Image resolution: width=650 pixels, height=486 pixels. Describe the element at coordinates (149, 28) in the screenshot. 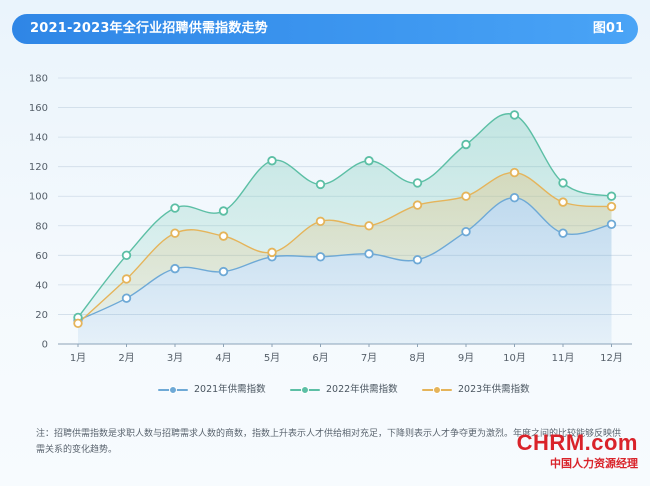

I see `chart-title: 2021-2023年全行业招聘供需指数走势` at that location.